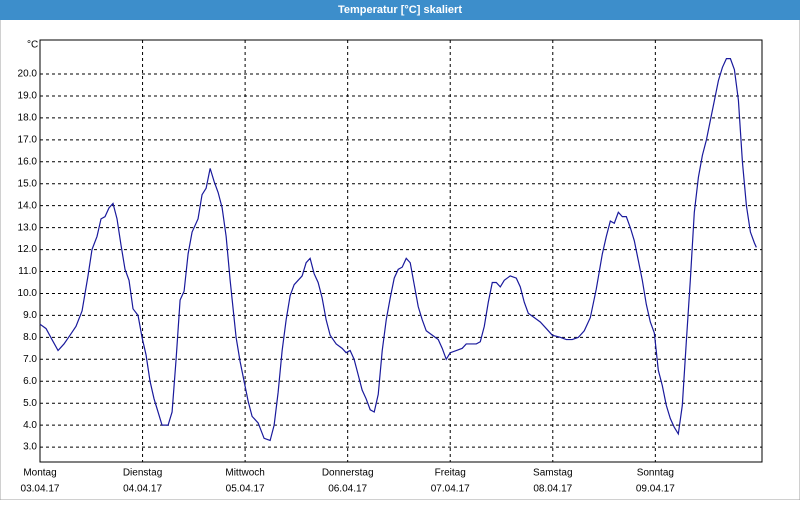  Describe the element at coordinates (32, 45) in the screenshot. I see `y-axis-label: °C` at that location.